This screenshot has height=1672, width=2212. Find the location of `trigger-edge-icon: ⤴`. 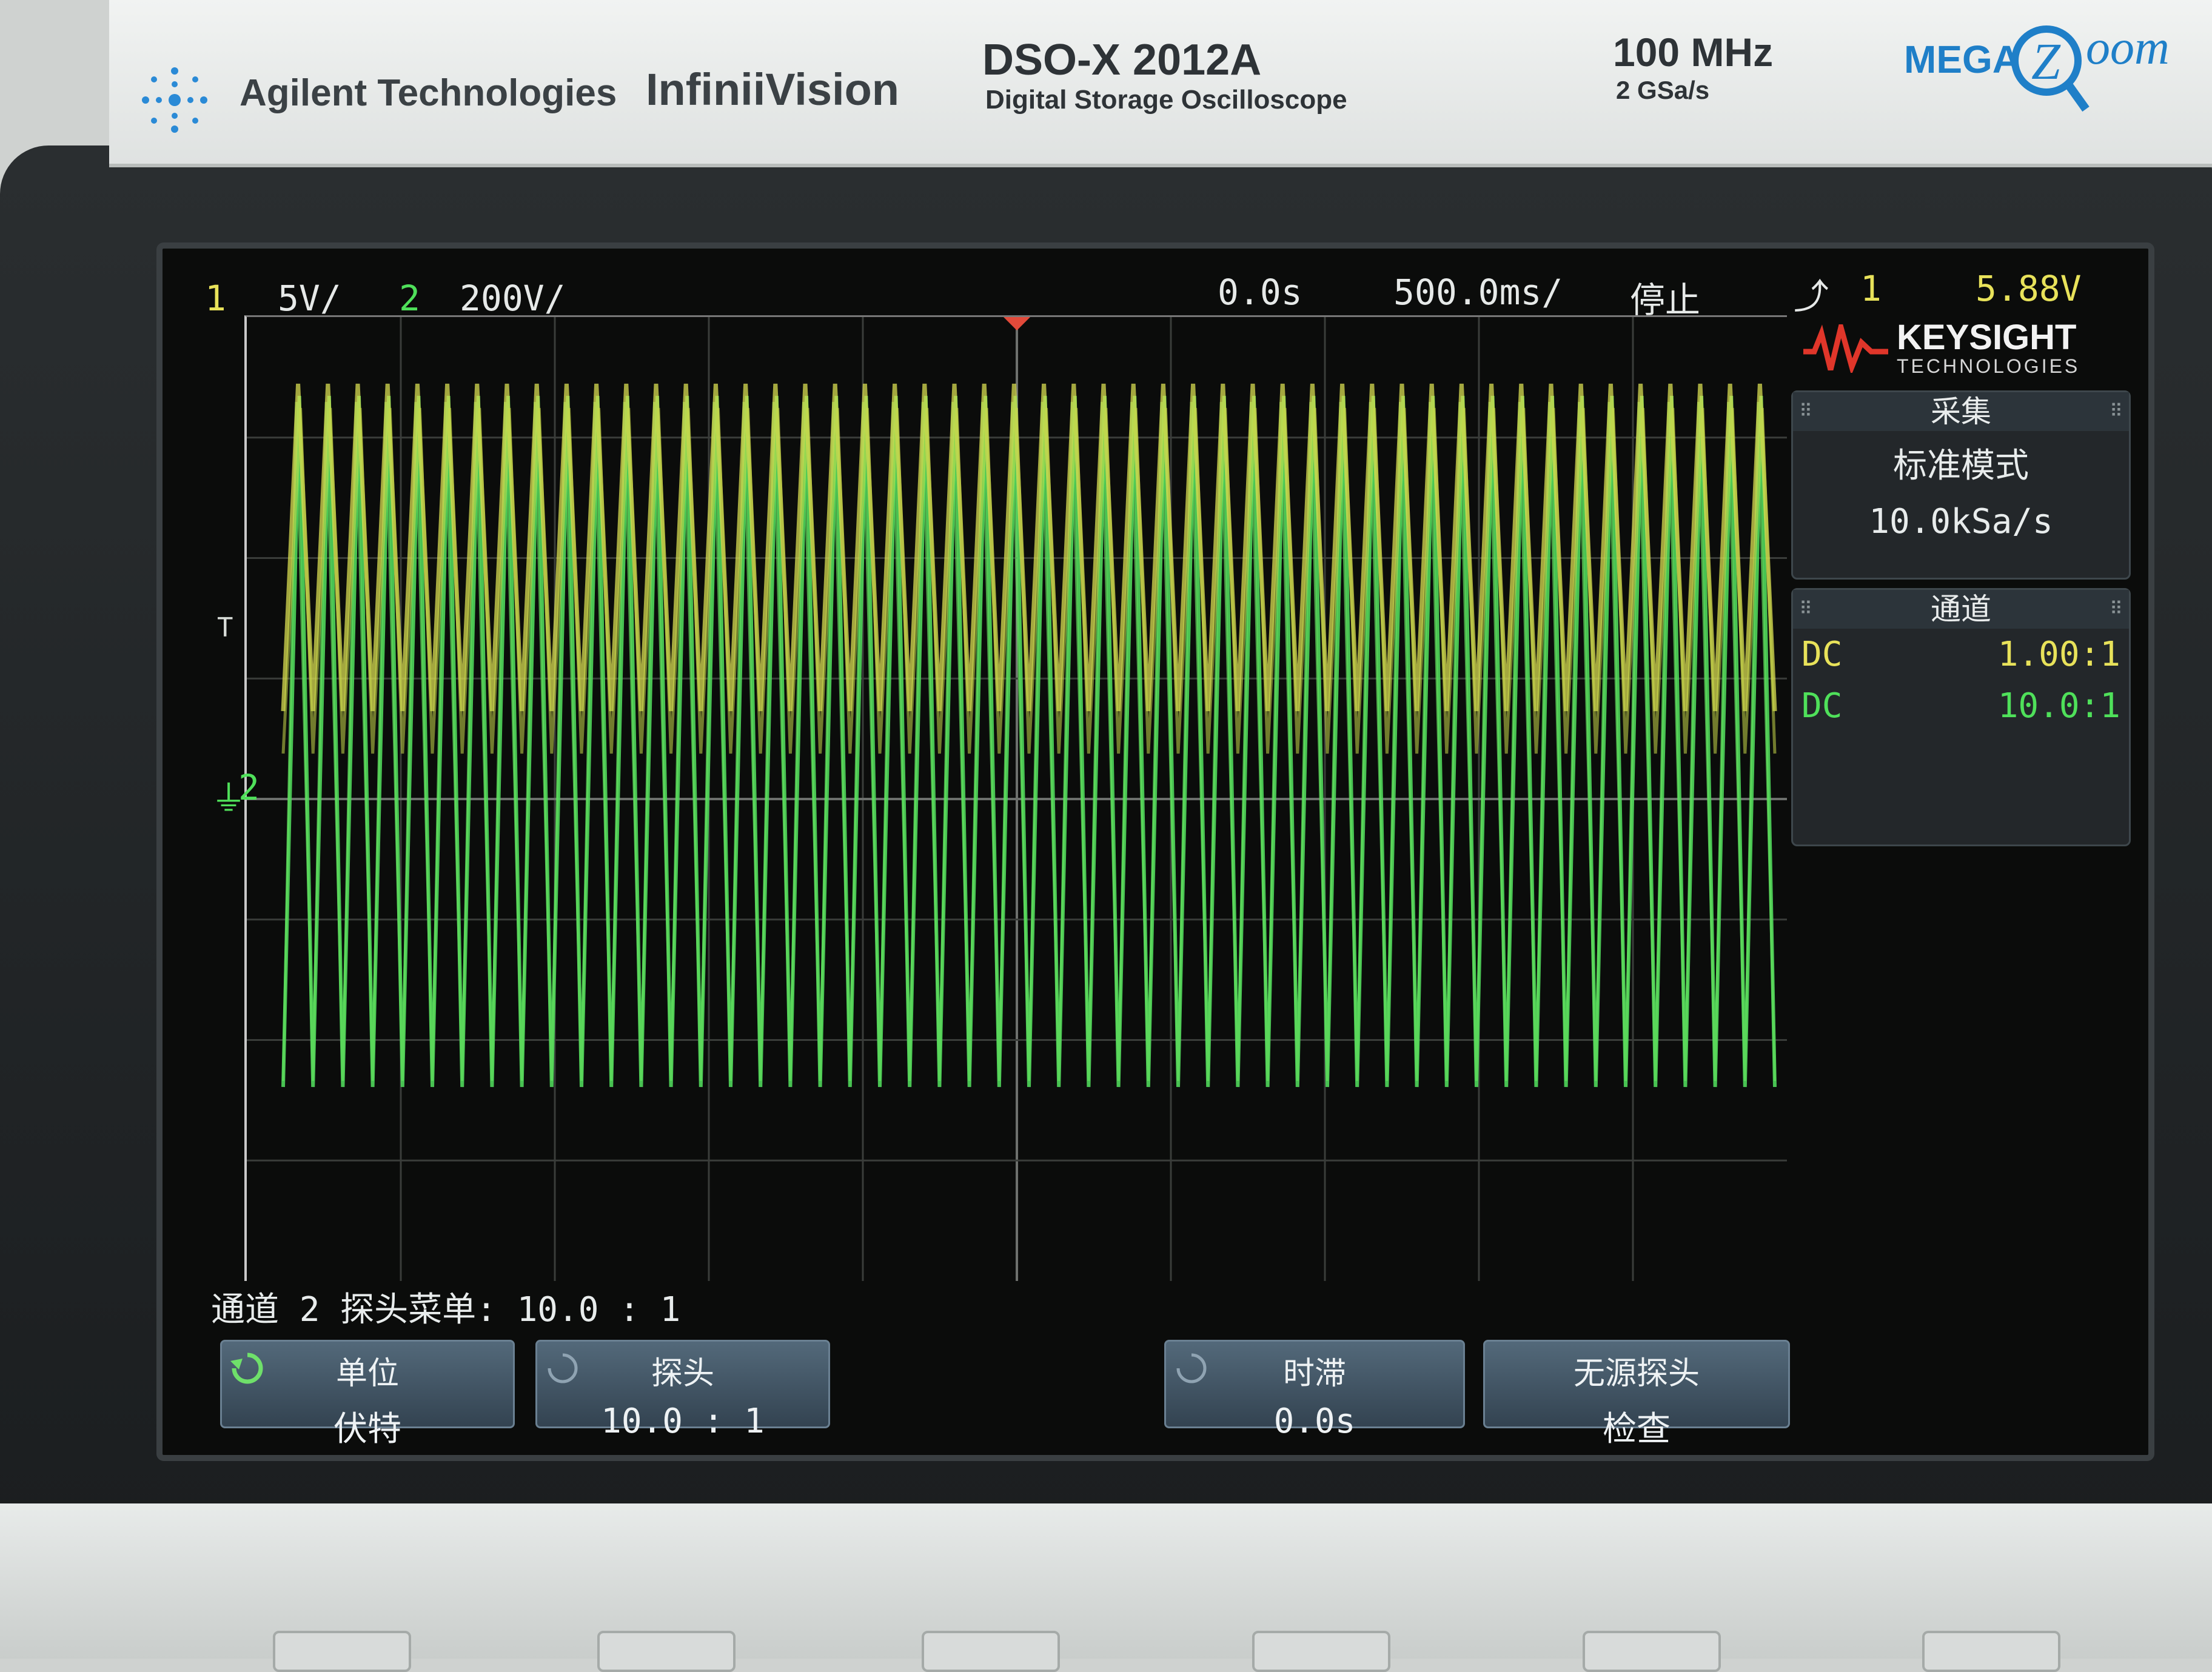

trigger-edge-icon: ⤴ is located at coordinates (1811, 296).